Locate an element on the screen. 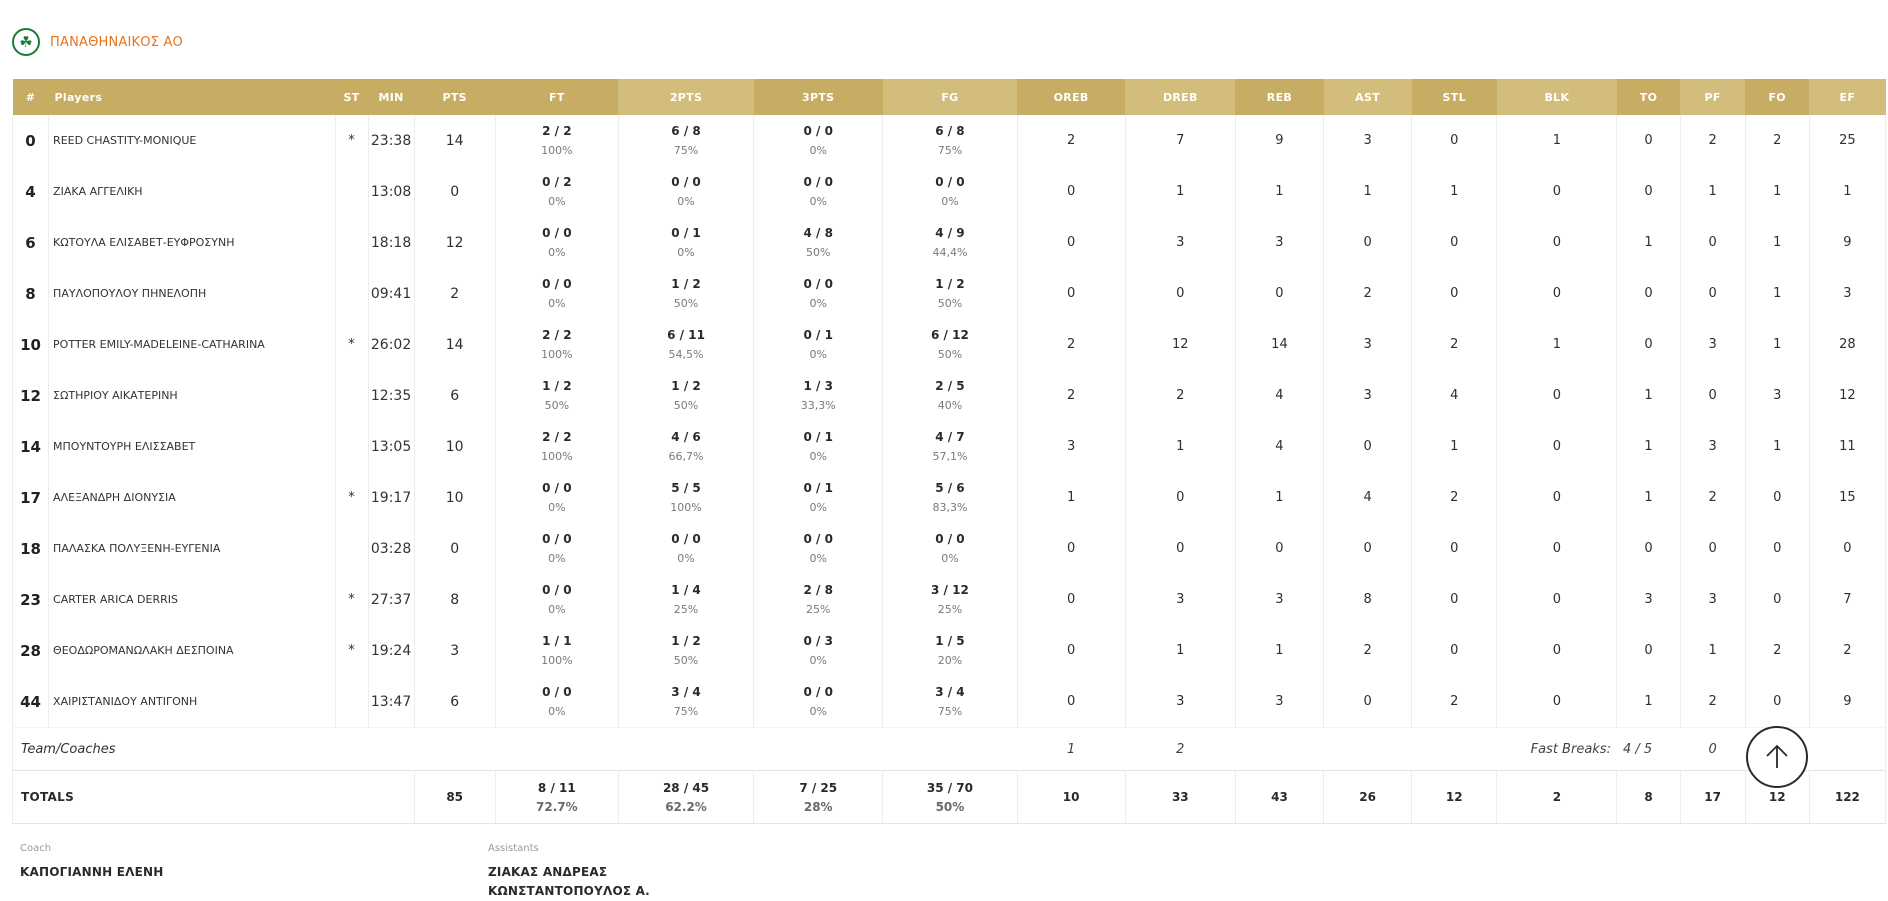 This screenshot has width=1888, height=901. player-name-link: CARTER ARICA DERRIS is located at coordinates (191, 599).